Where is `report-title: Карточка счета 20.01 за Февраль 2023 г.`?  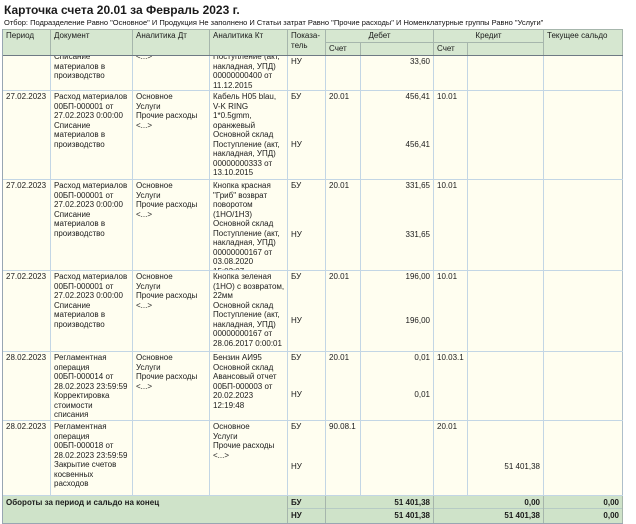
report-title: Карточка счета 20.01 за Февраль 2023 г. is located at coordinates (122, 10).